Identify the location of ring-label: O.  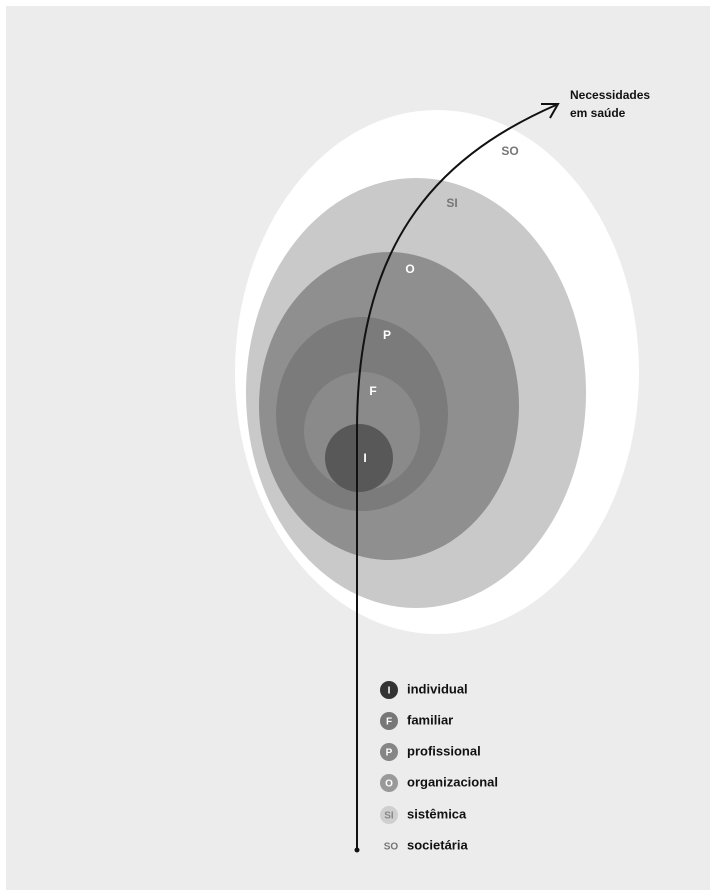
(409, 269).